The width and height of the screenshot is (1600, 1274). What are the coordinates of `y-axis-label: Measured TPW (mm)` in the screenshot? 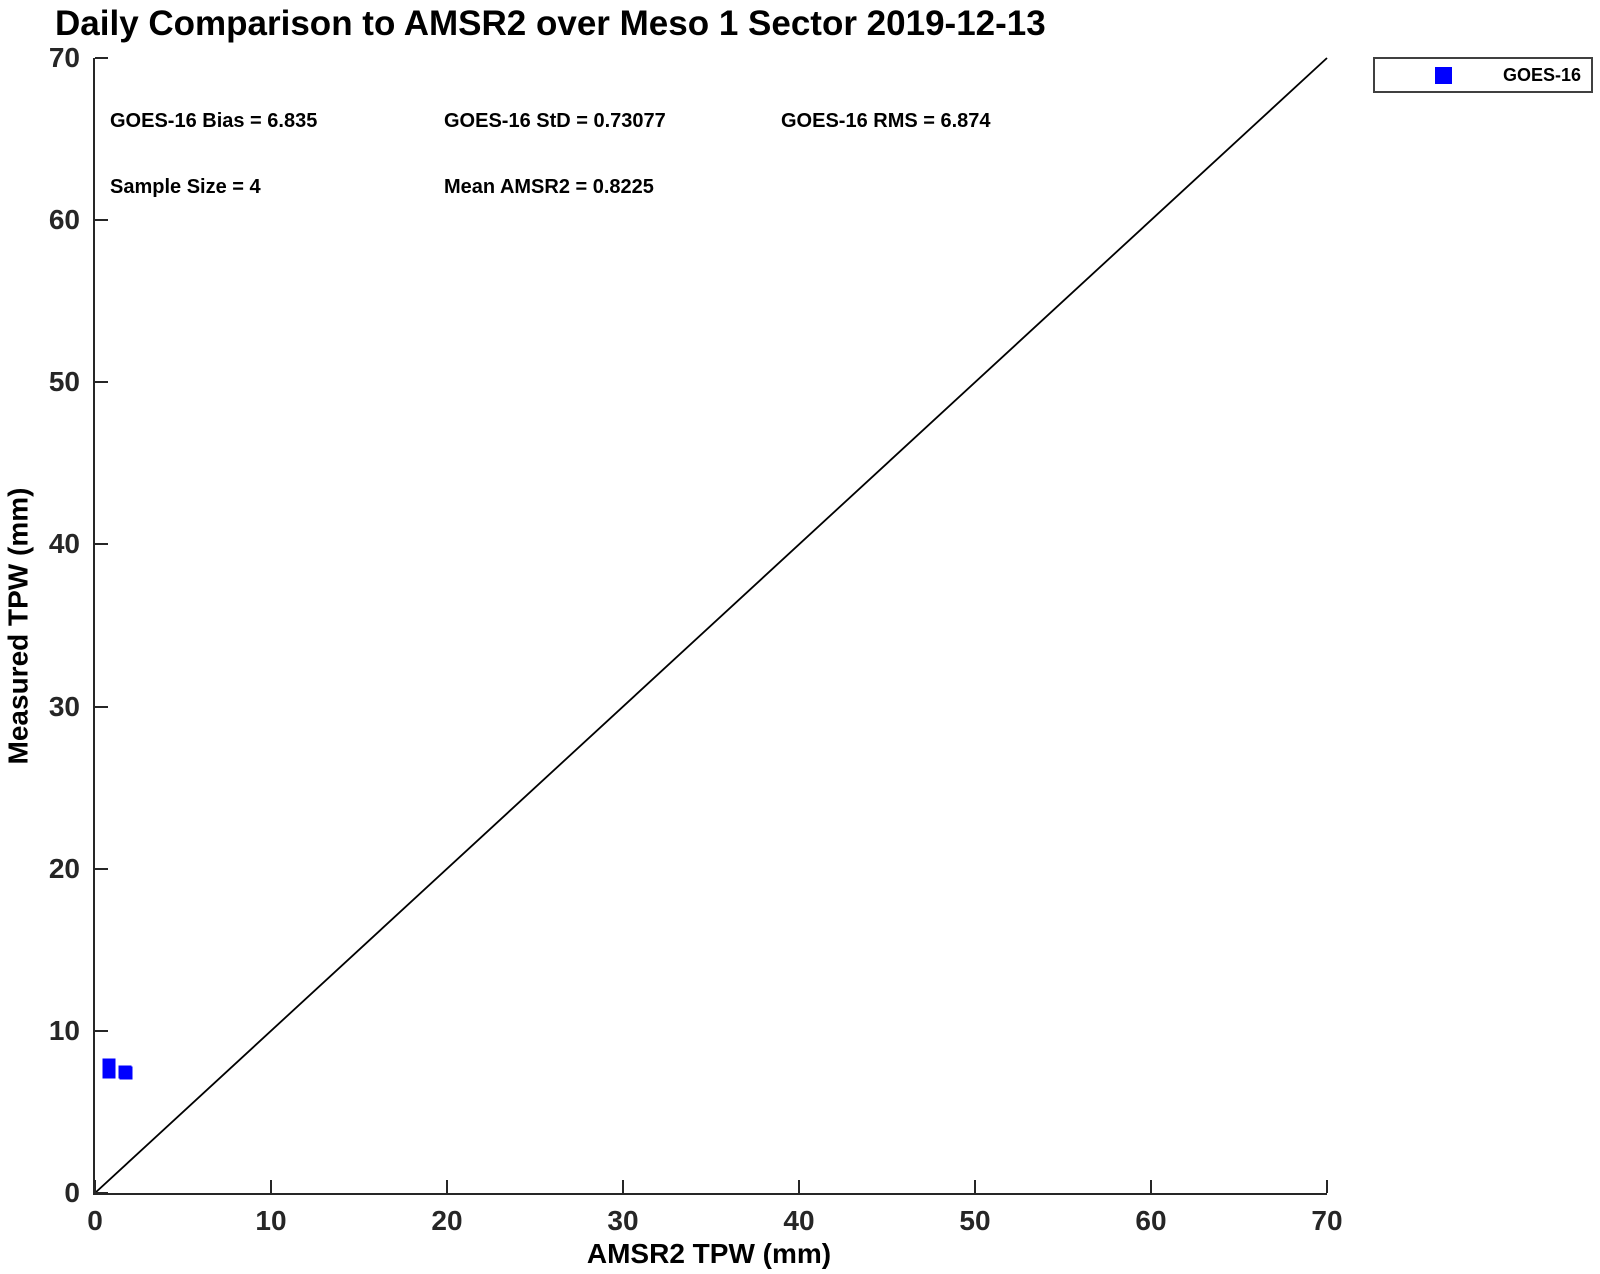 It's located at (17, 625).